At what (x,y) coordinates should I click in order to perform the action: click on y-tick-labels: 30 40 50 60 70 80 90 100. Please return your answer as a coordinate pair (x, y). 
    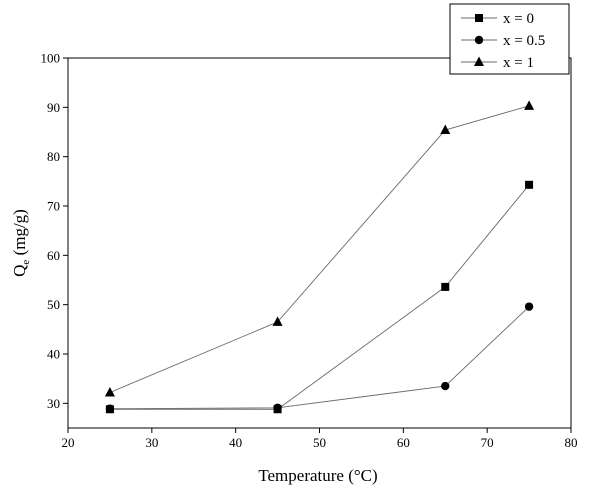
    Looking at the image, I should click on (51, 231).